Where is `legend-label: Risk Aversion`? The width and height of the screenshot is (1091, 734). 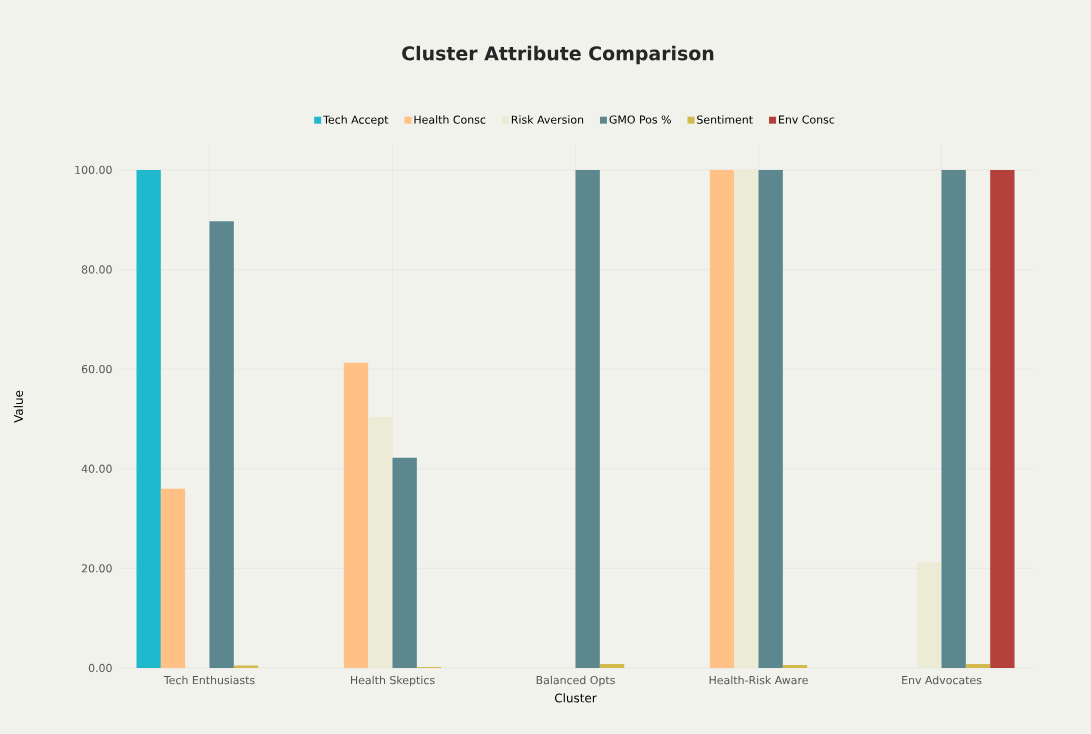
legend-label: Risk Aversion is located at coordinates (547, 119).